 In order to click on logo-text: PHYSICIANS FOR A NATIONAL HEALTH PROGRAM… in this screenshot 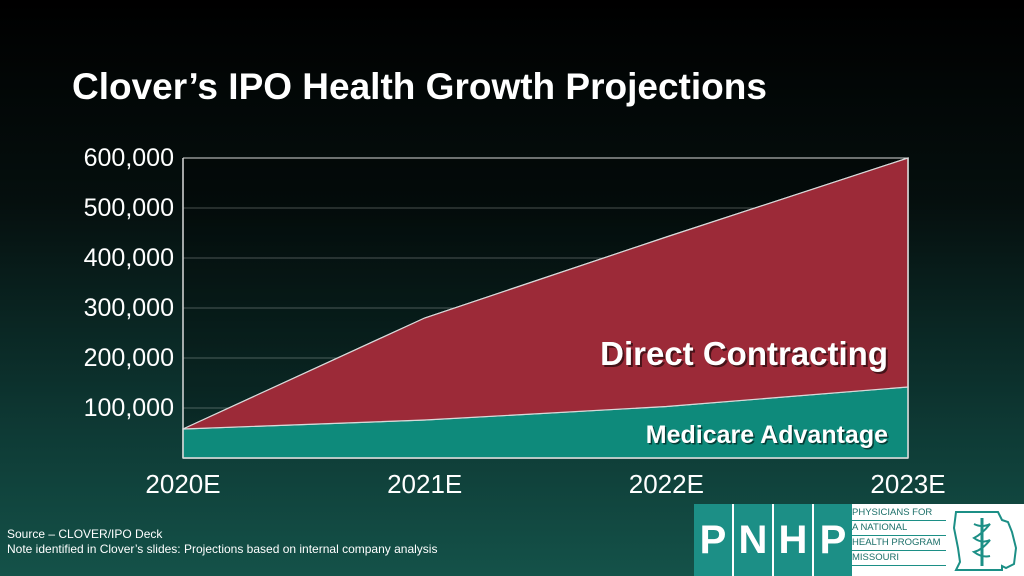, I will do `click(899, 536)`.